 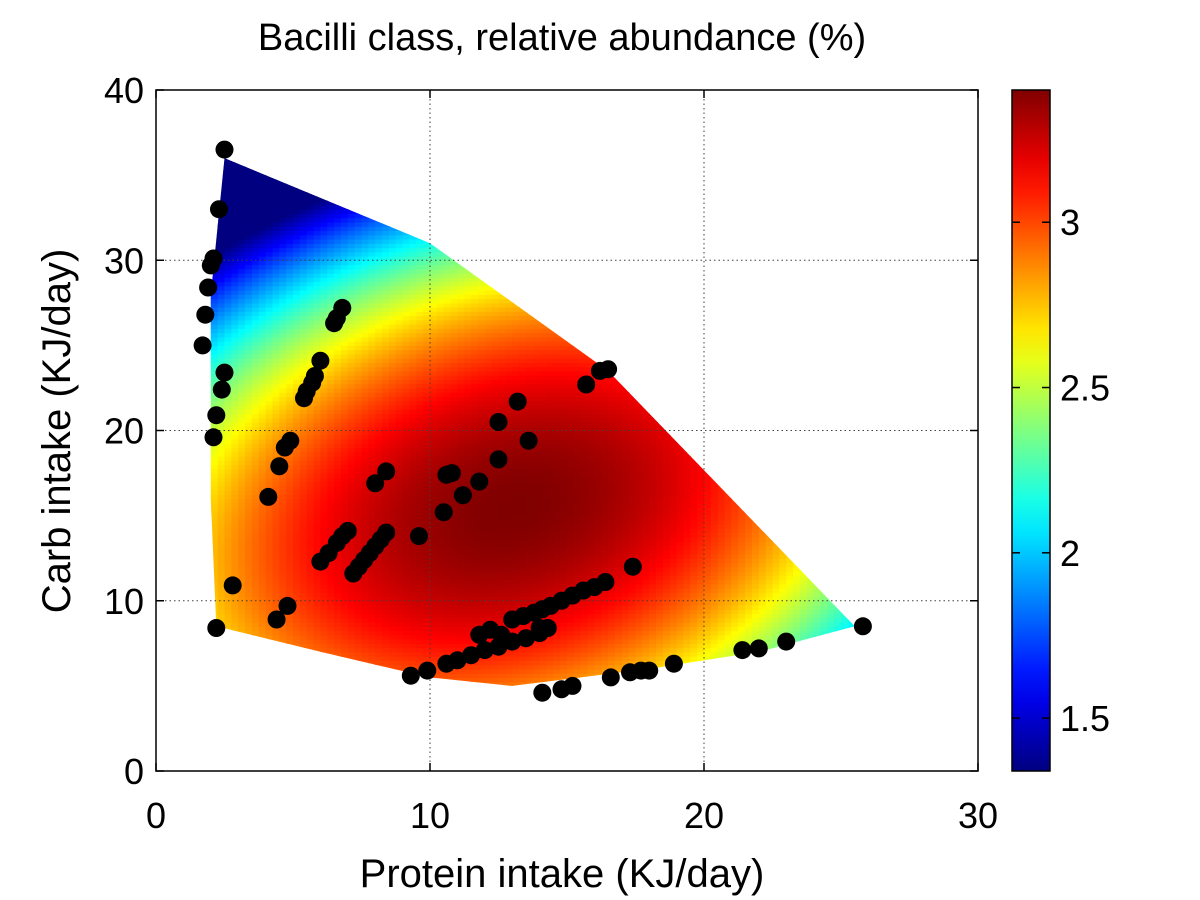 What do you see at coordinates (1070, 553) in the screenshot?
I see `colorbar-tick-label: 2` at bounding box center [1070, 553].